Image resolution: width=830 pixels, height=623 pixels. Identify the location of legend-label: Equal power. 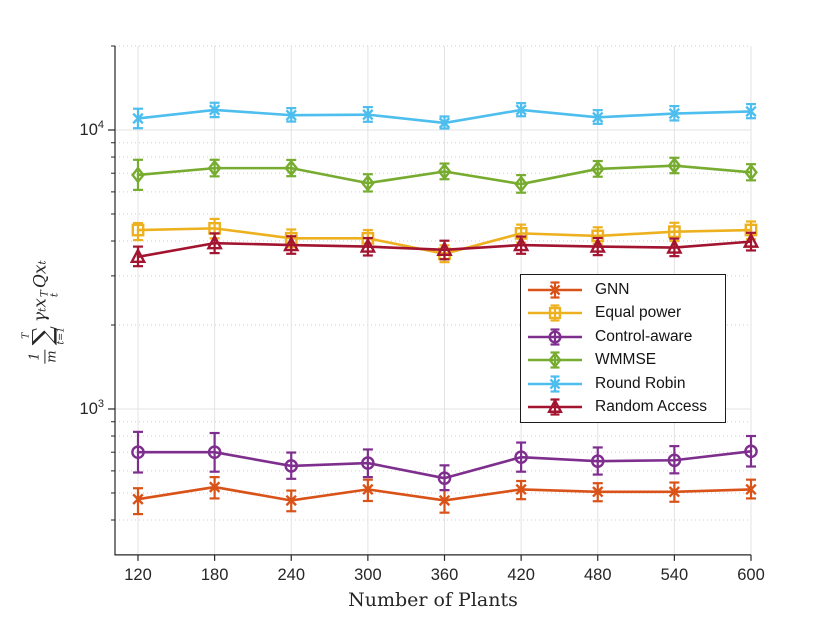
(638, 313).